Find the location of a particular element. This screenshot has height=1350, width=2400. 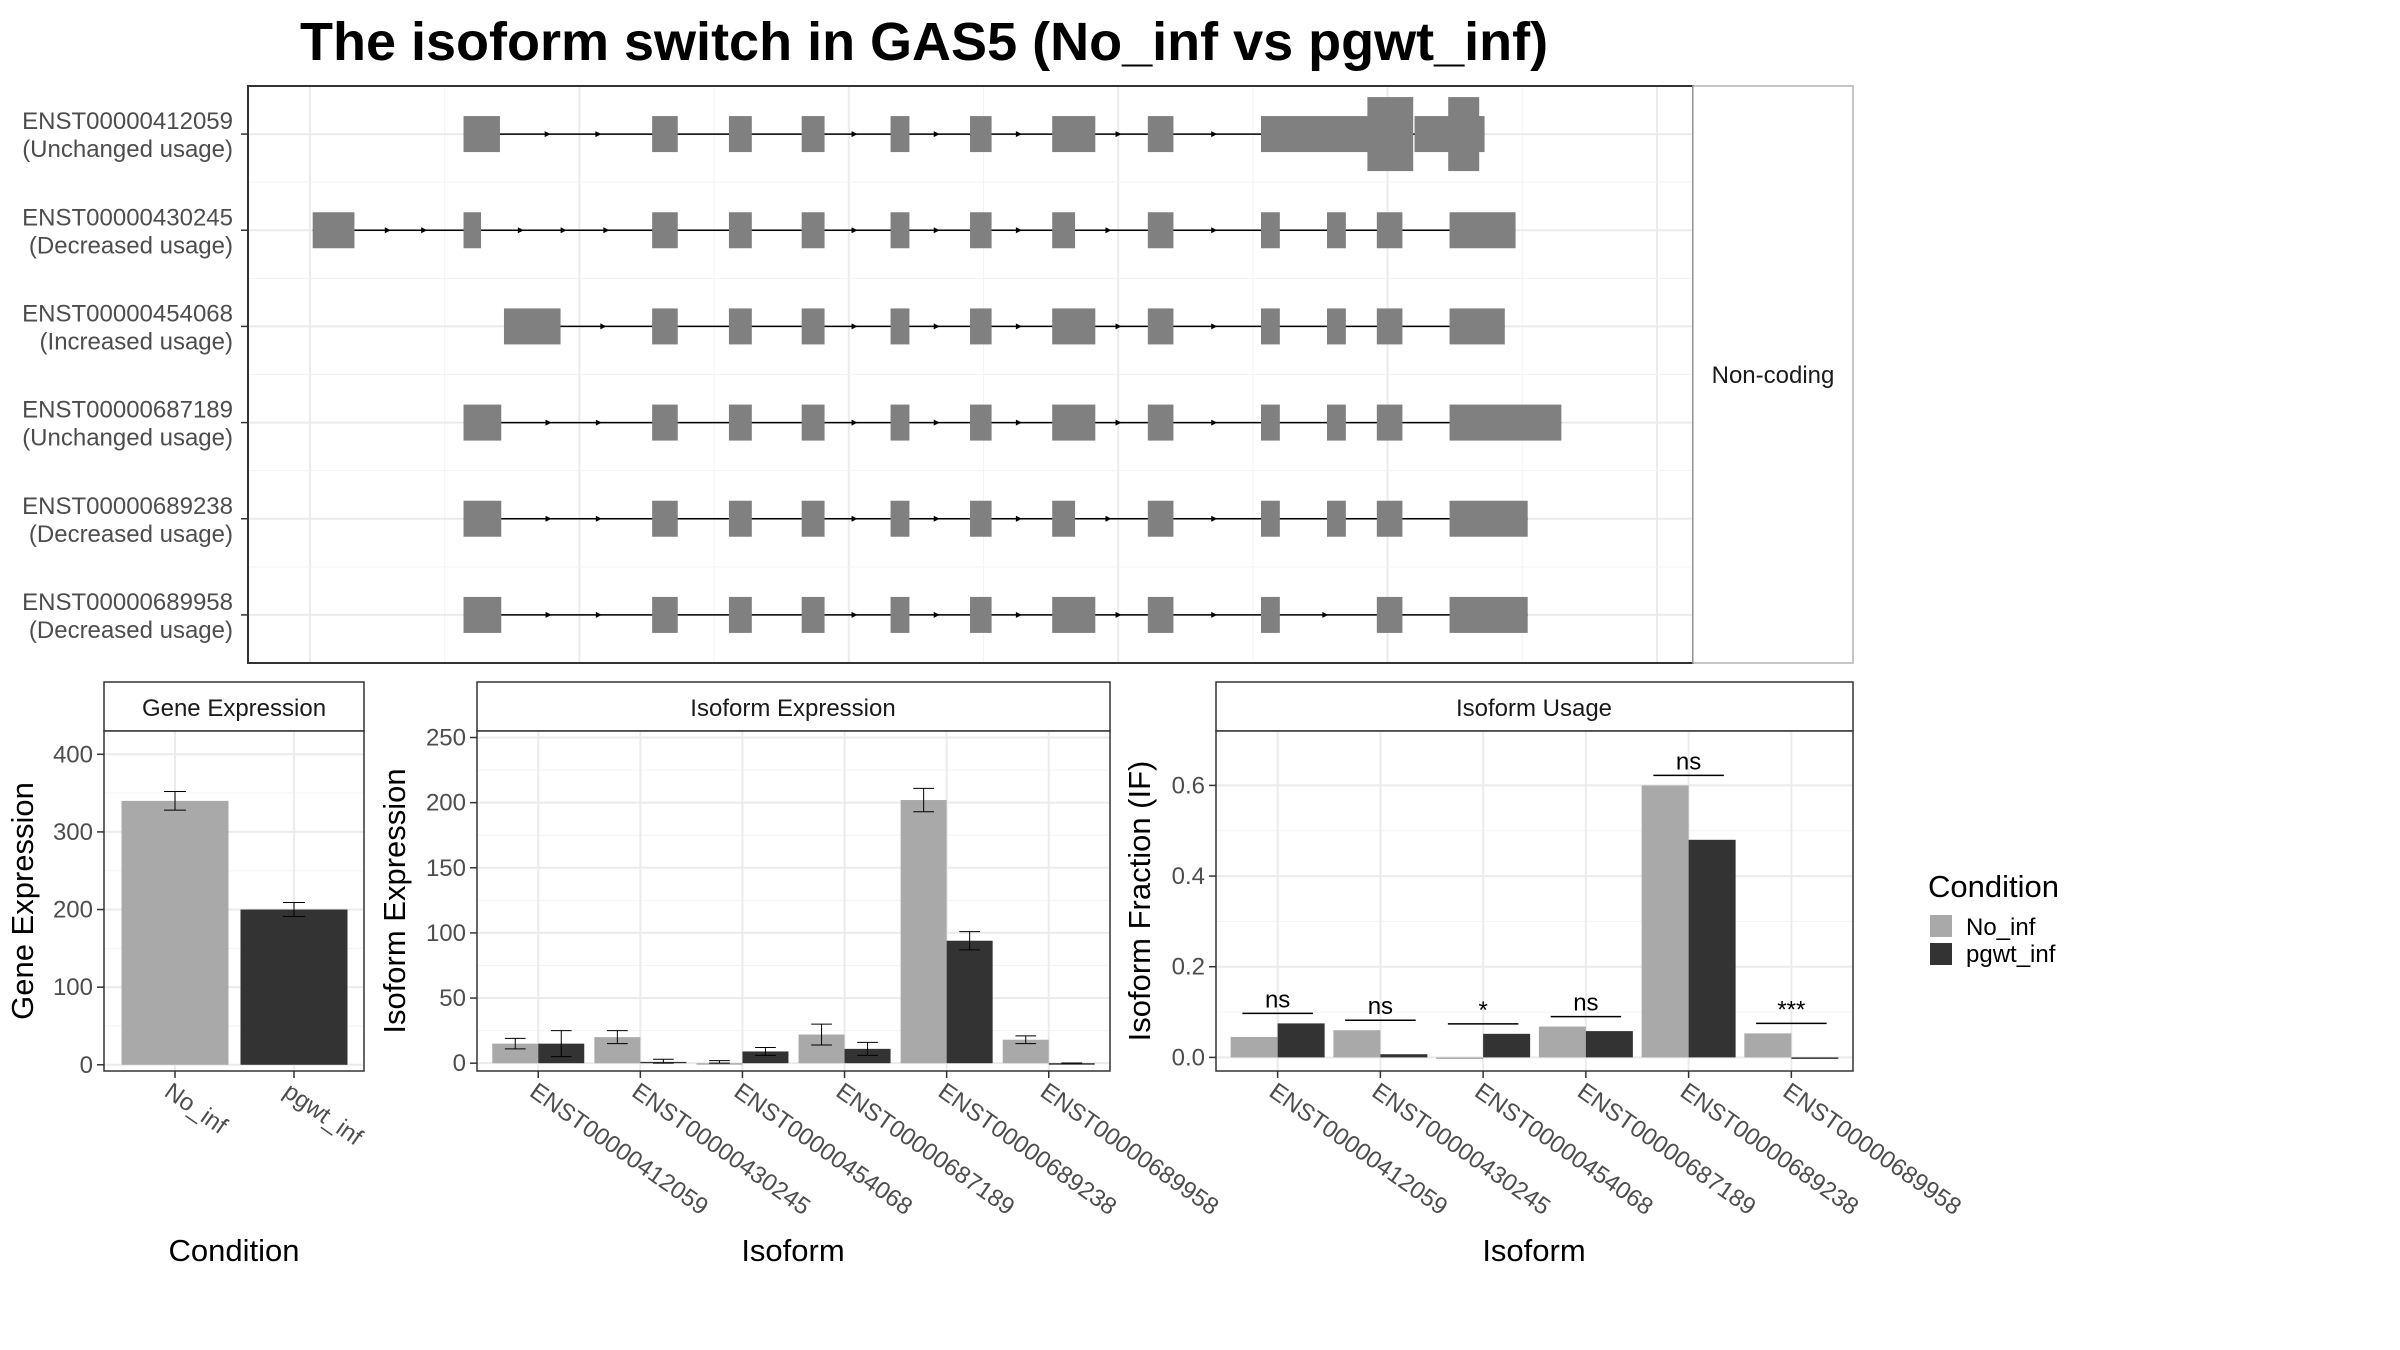

gene-expression-ylabel: Gene Expression is located at coordinates (22, 901).